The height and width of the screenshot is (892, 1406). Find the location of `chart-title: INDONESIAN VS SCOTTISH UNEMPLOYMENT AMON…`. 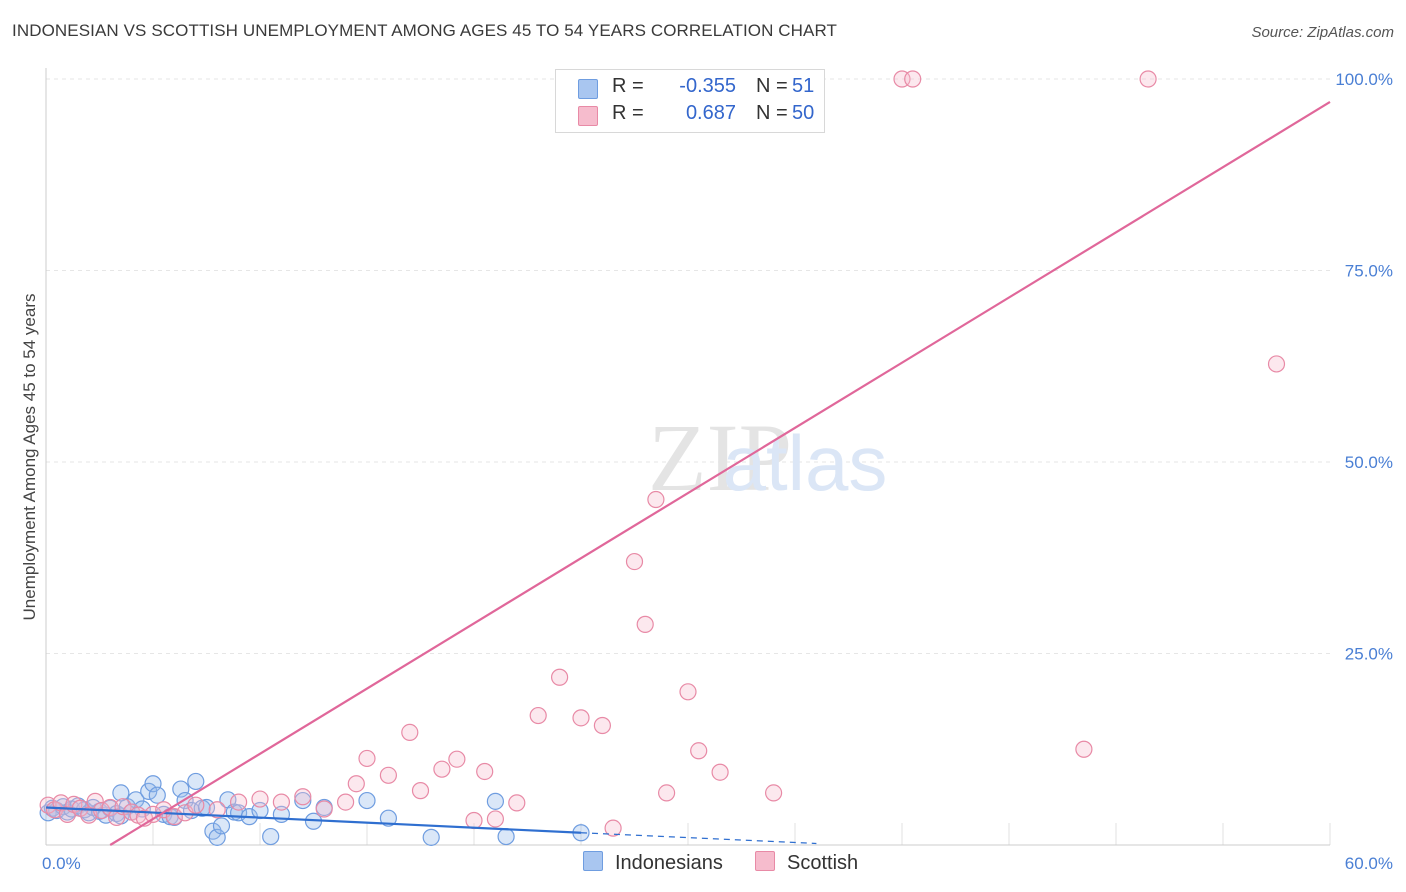

chart-title: INDONESIAN VS SCOTTISH UNEMPLOYMENT AMON… is located at coordinates (425, 30).